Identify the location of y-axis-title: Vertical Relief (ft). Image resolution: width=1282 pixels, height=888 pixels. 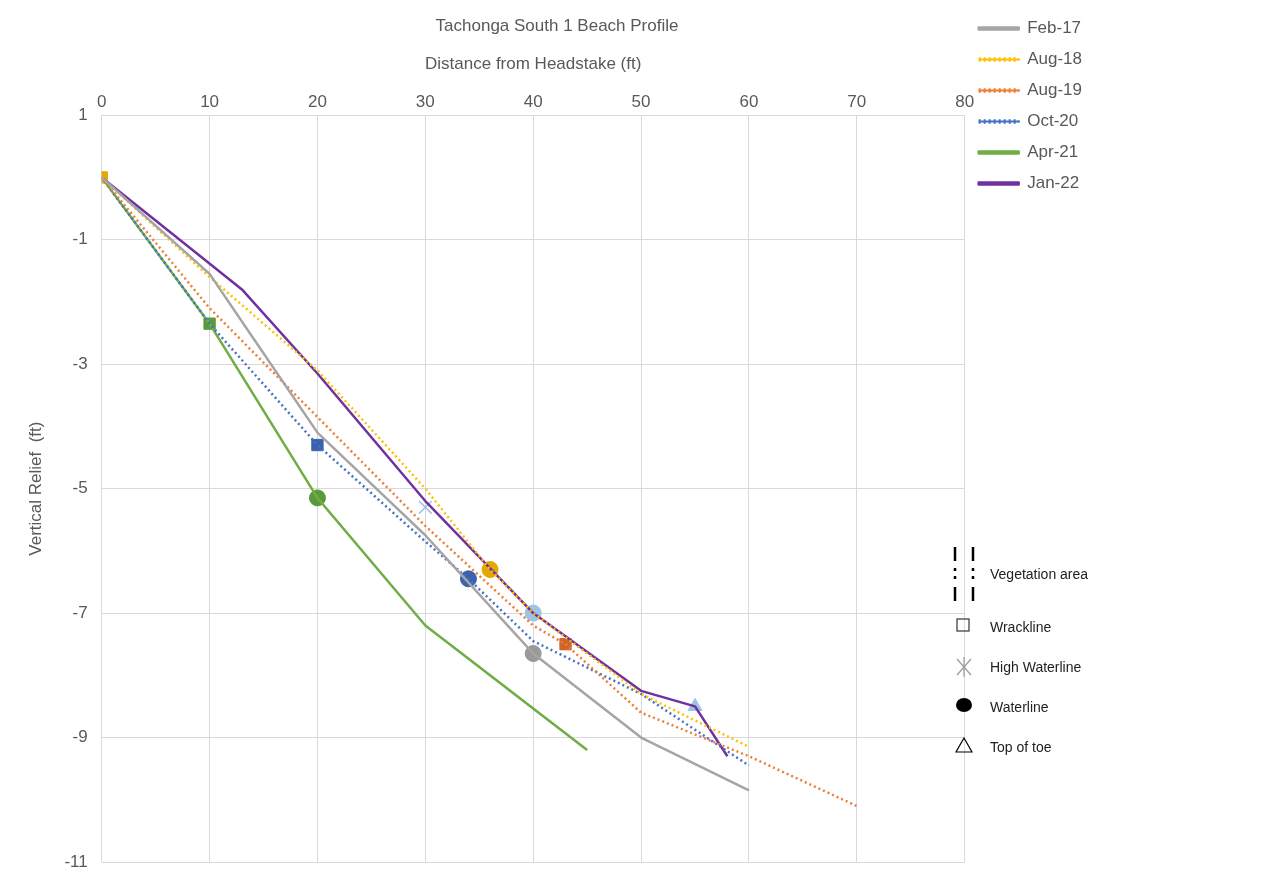
(35, 488).